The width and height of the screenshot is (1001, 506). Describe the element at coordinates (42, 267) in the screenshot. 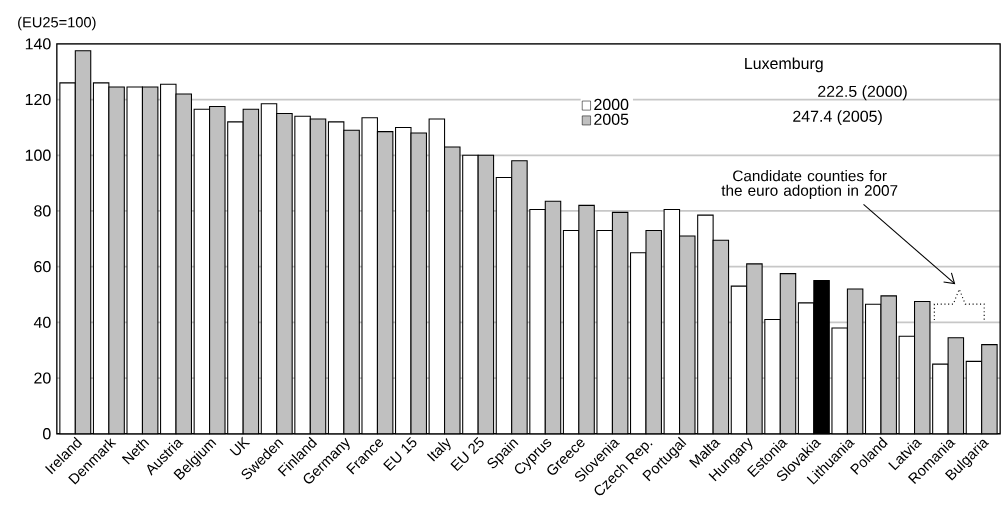

I see `y-tick-label: 60` at that location.